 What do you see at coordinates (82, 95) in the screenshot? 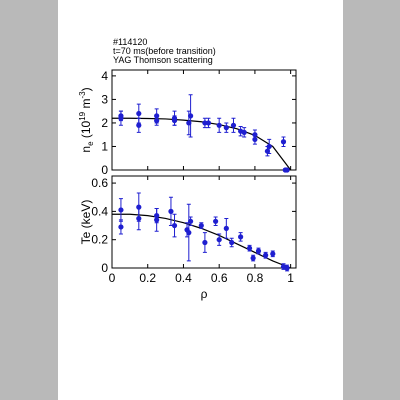
I see `y-axis-label-part: -3` at bounding box center [82, 95].